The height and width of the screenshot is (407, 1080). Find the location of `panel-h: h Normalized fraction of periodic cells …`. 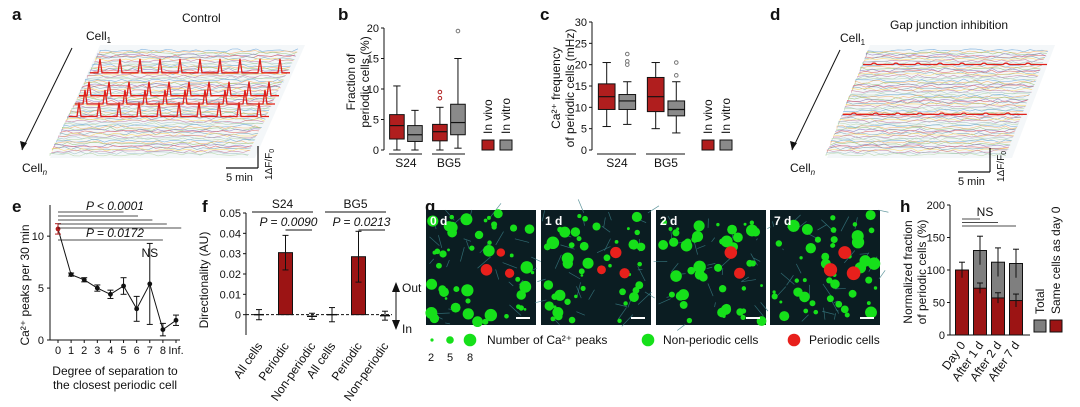

panel-h: h Normalized fraction of periodic cells … is located at coordinates (981, 290).